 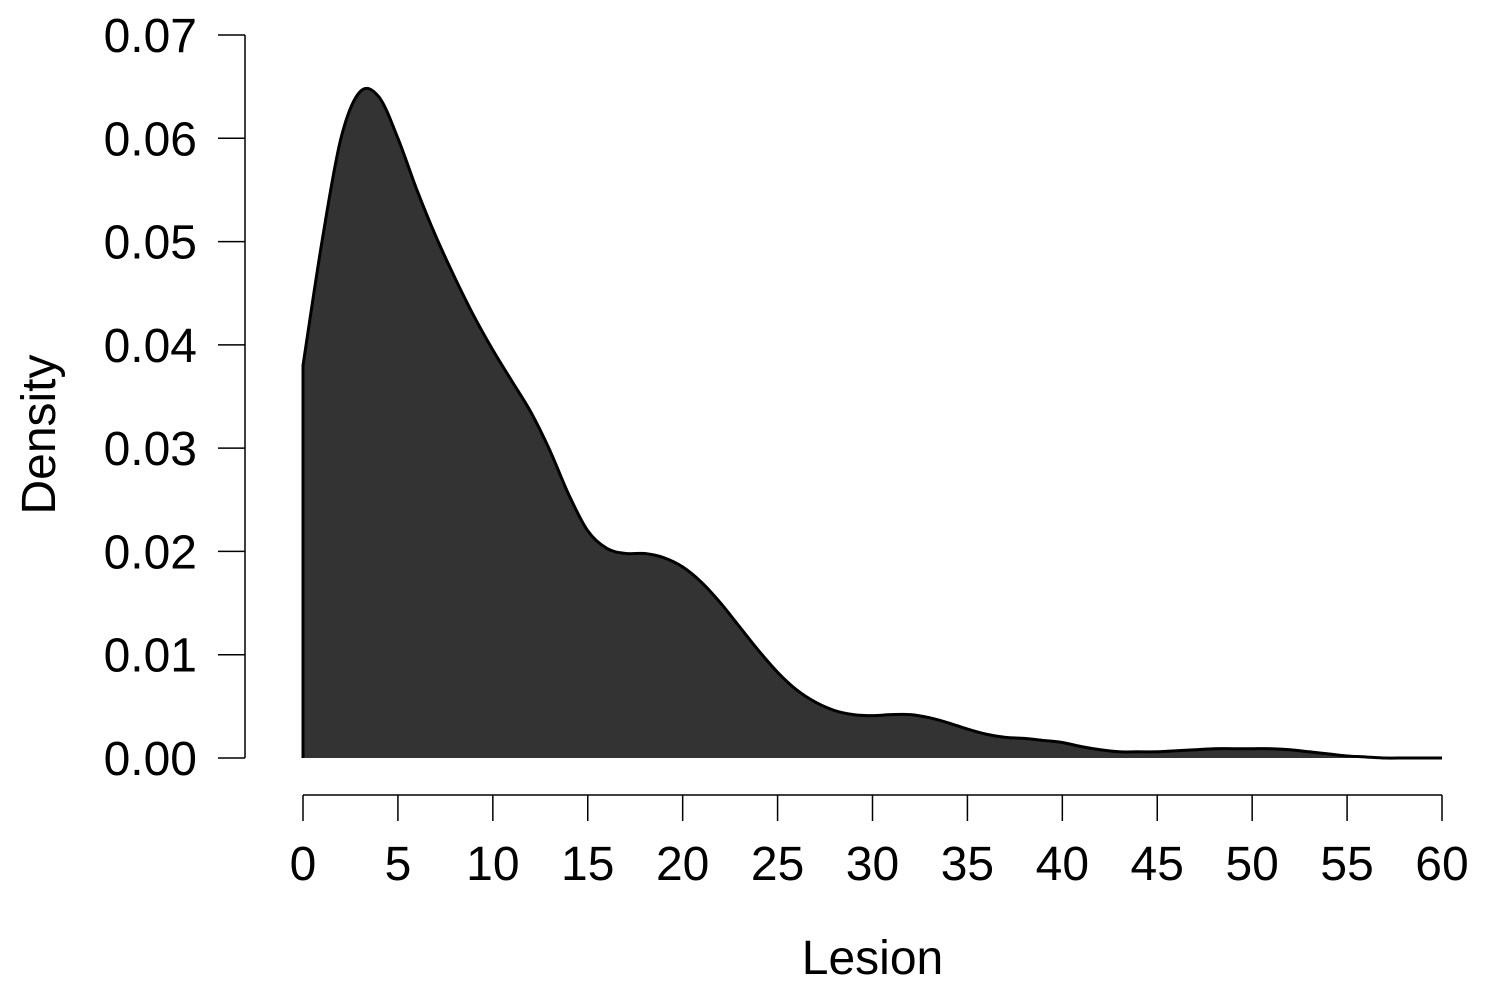 What do you see at coordinates (150, 346) in the screenshot?
I see `y-tick-label: 0.04` at bounding box center [150, 346].